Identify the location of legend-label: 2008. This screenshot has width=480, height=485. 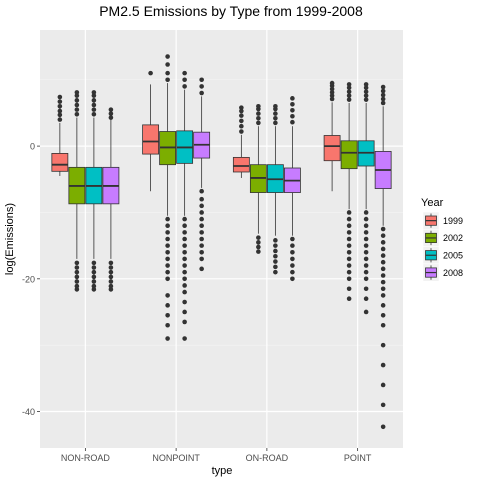
(453, 273).